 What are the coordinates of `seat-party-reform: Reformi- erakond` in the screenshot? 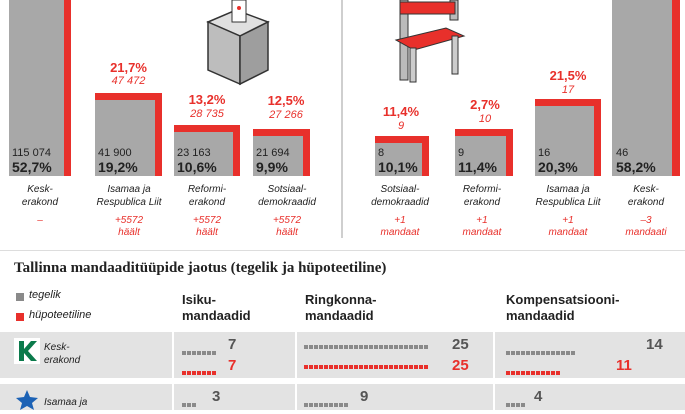 It's located at (482, 196).